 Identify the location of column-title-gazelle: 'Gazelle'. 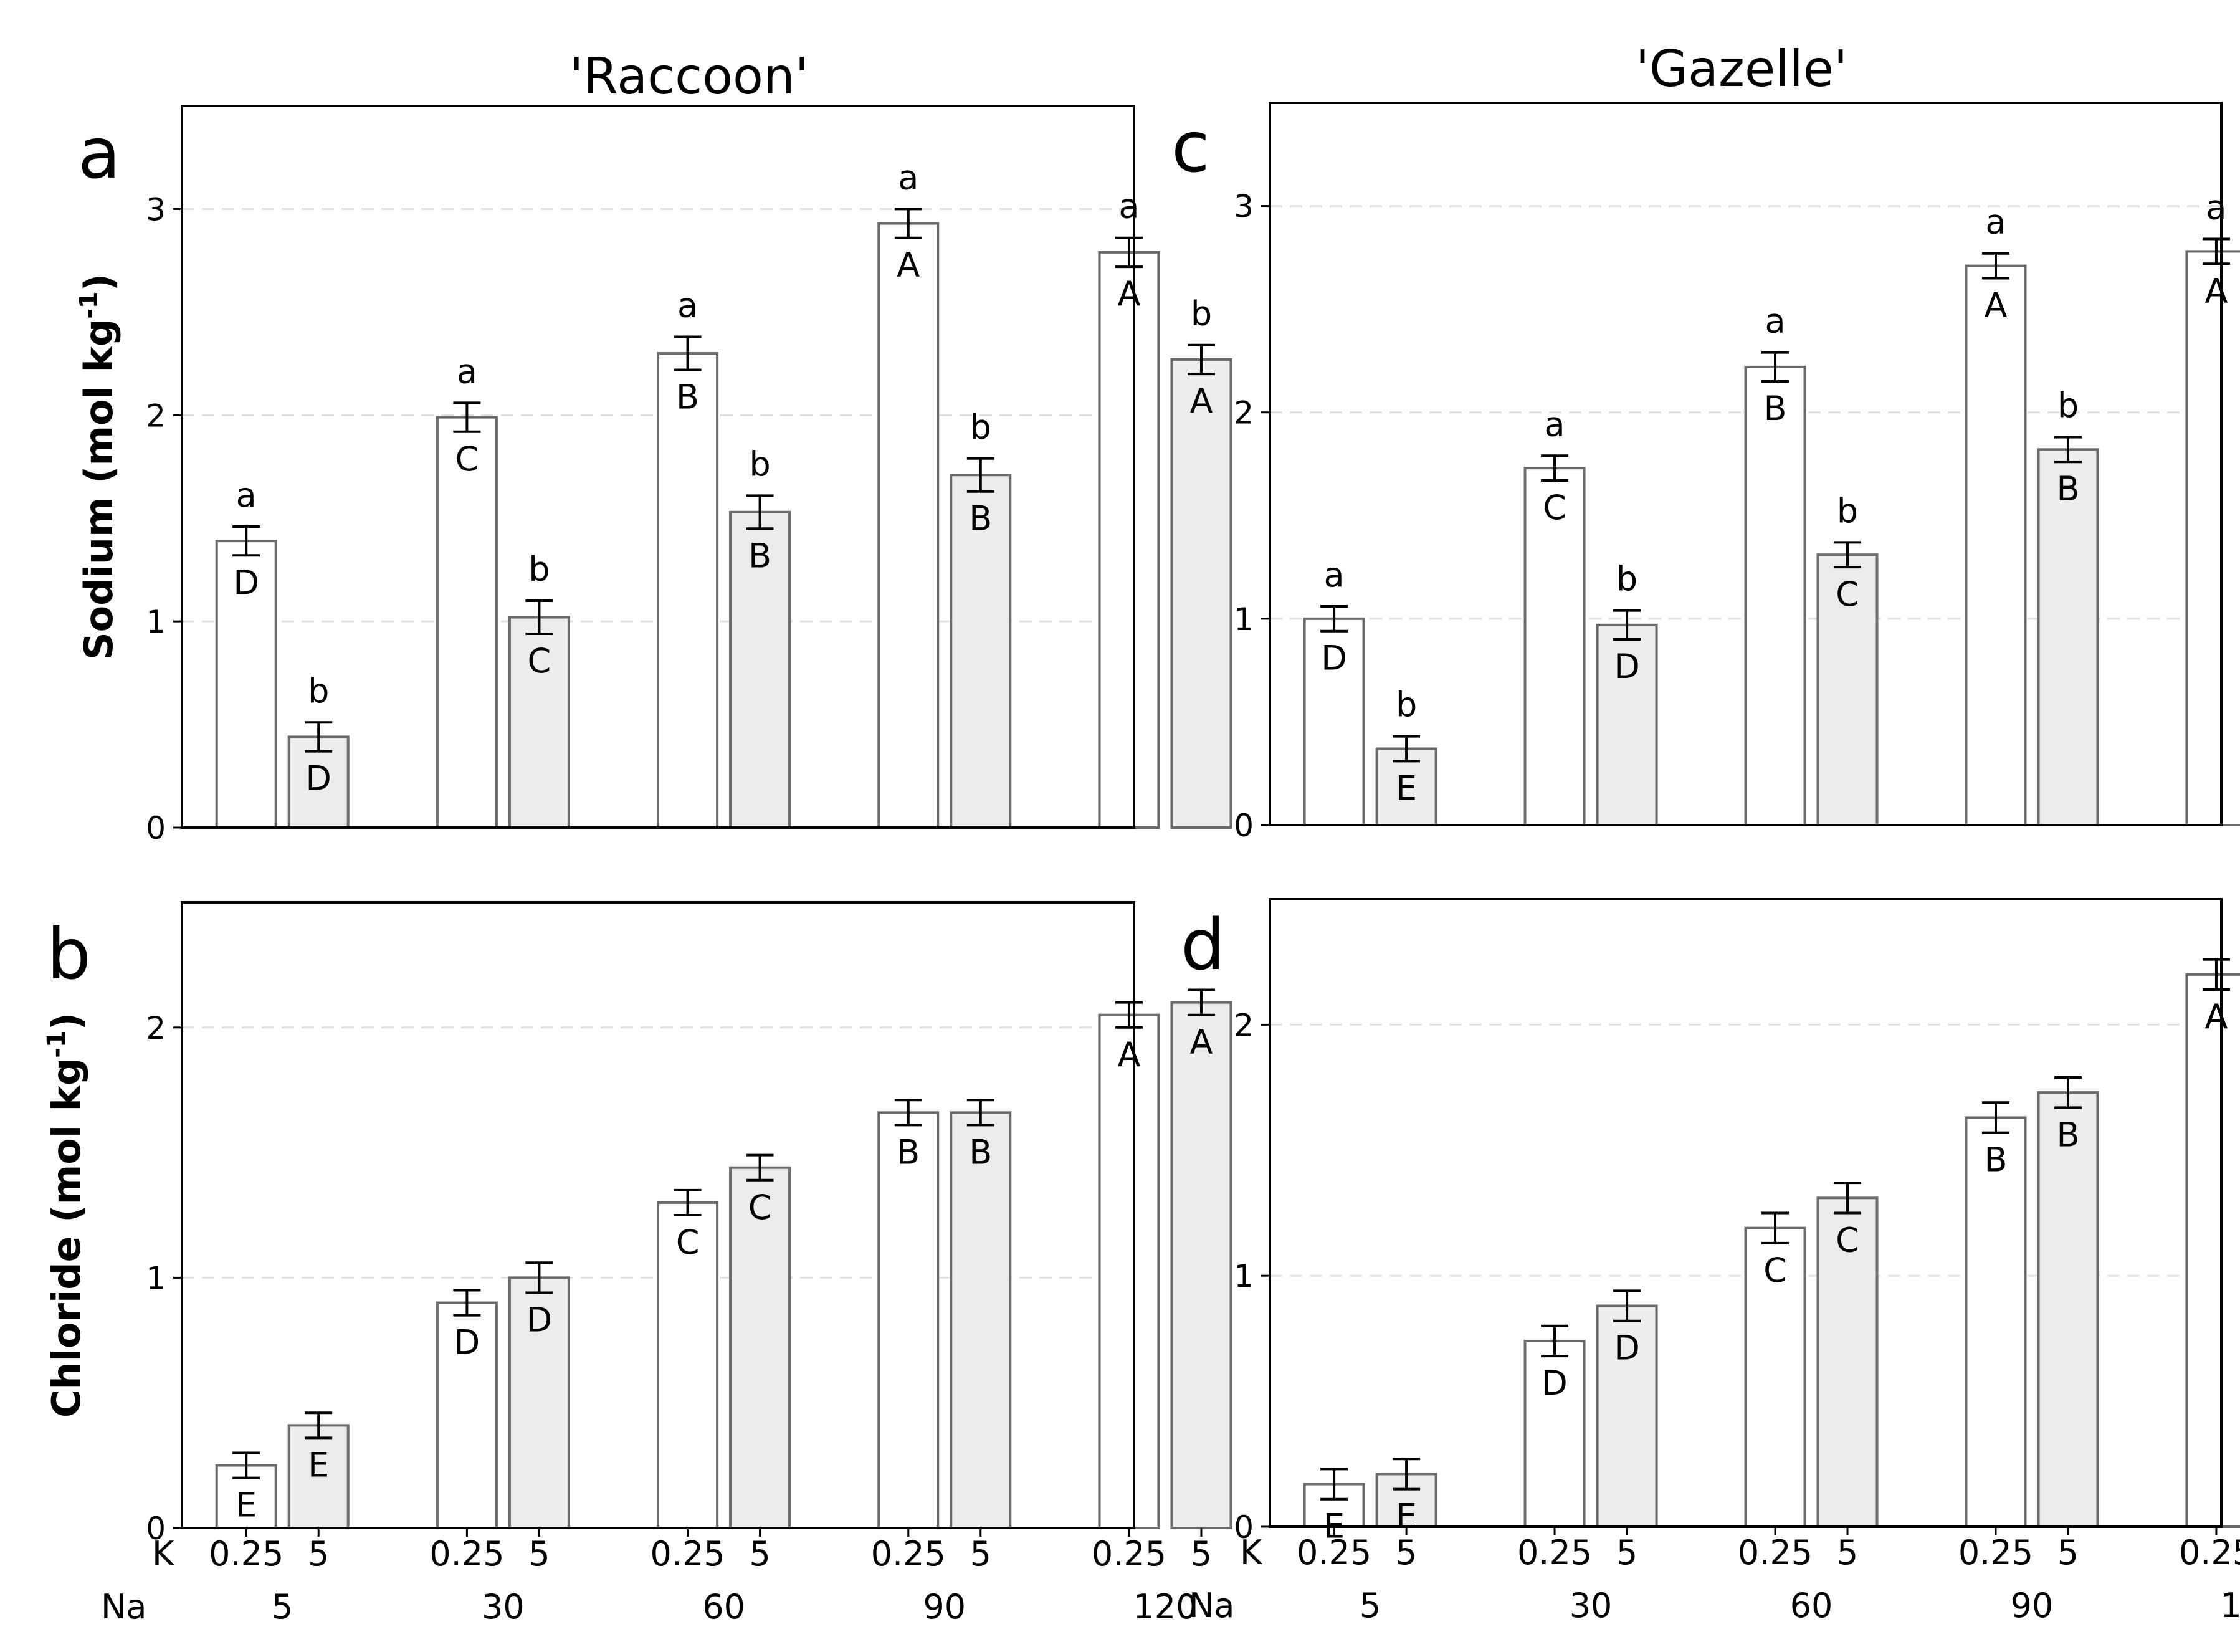
(1741, 69).